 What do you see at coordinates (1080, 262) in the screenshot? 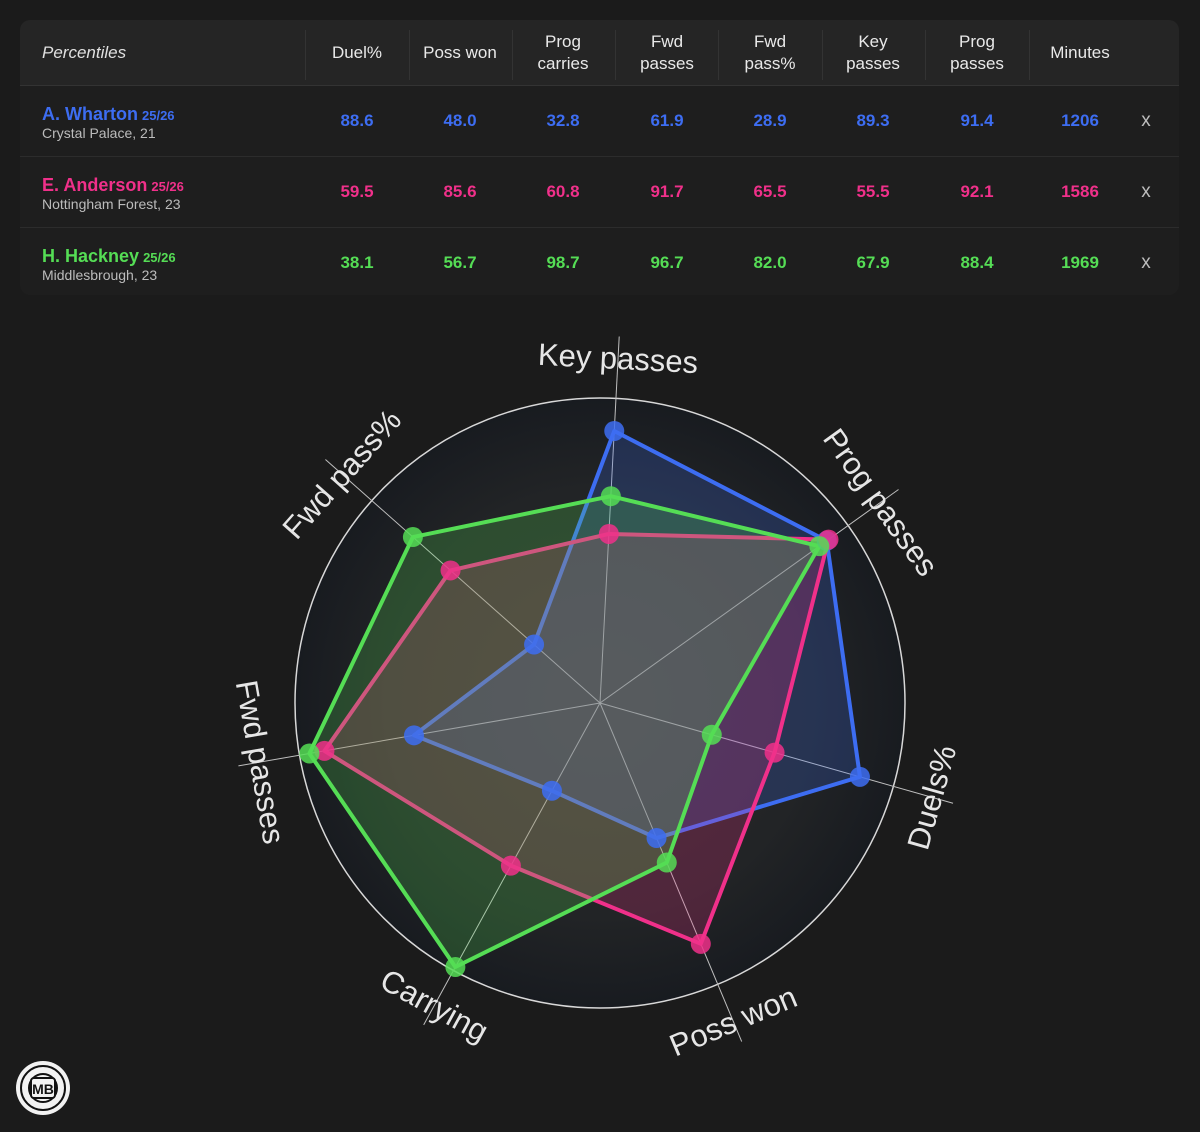
I see `stat-cell-minutes: 1969` at bounding box center [1080, 262].